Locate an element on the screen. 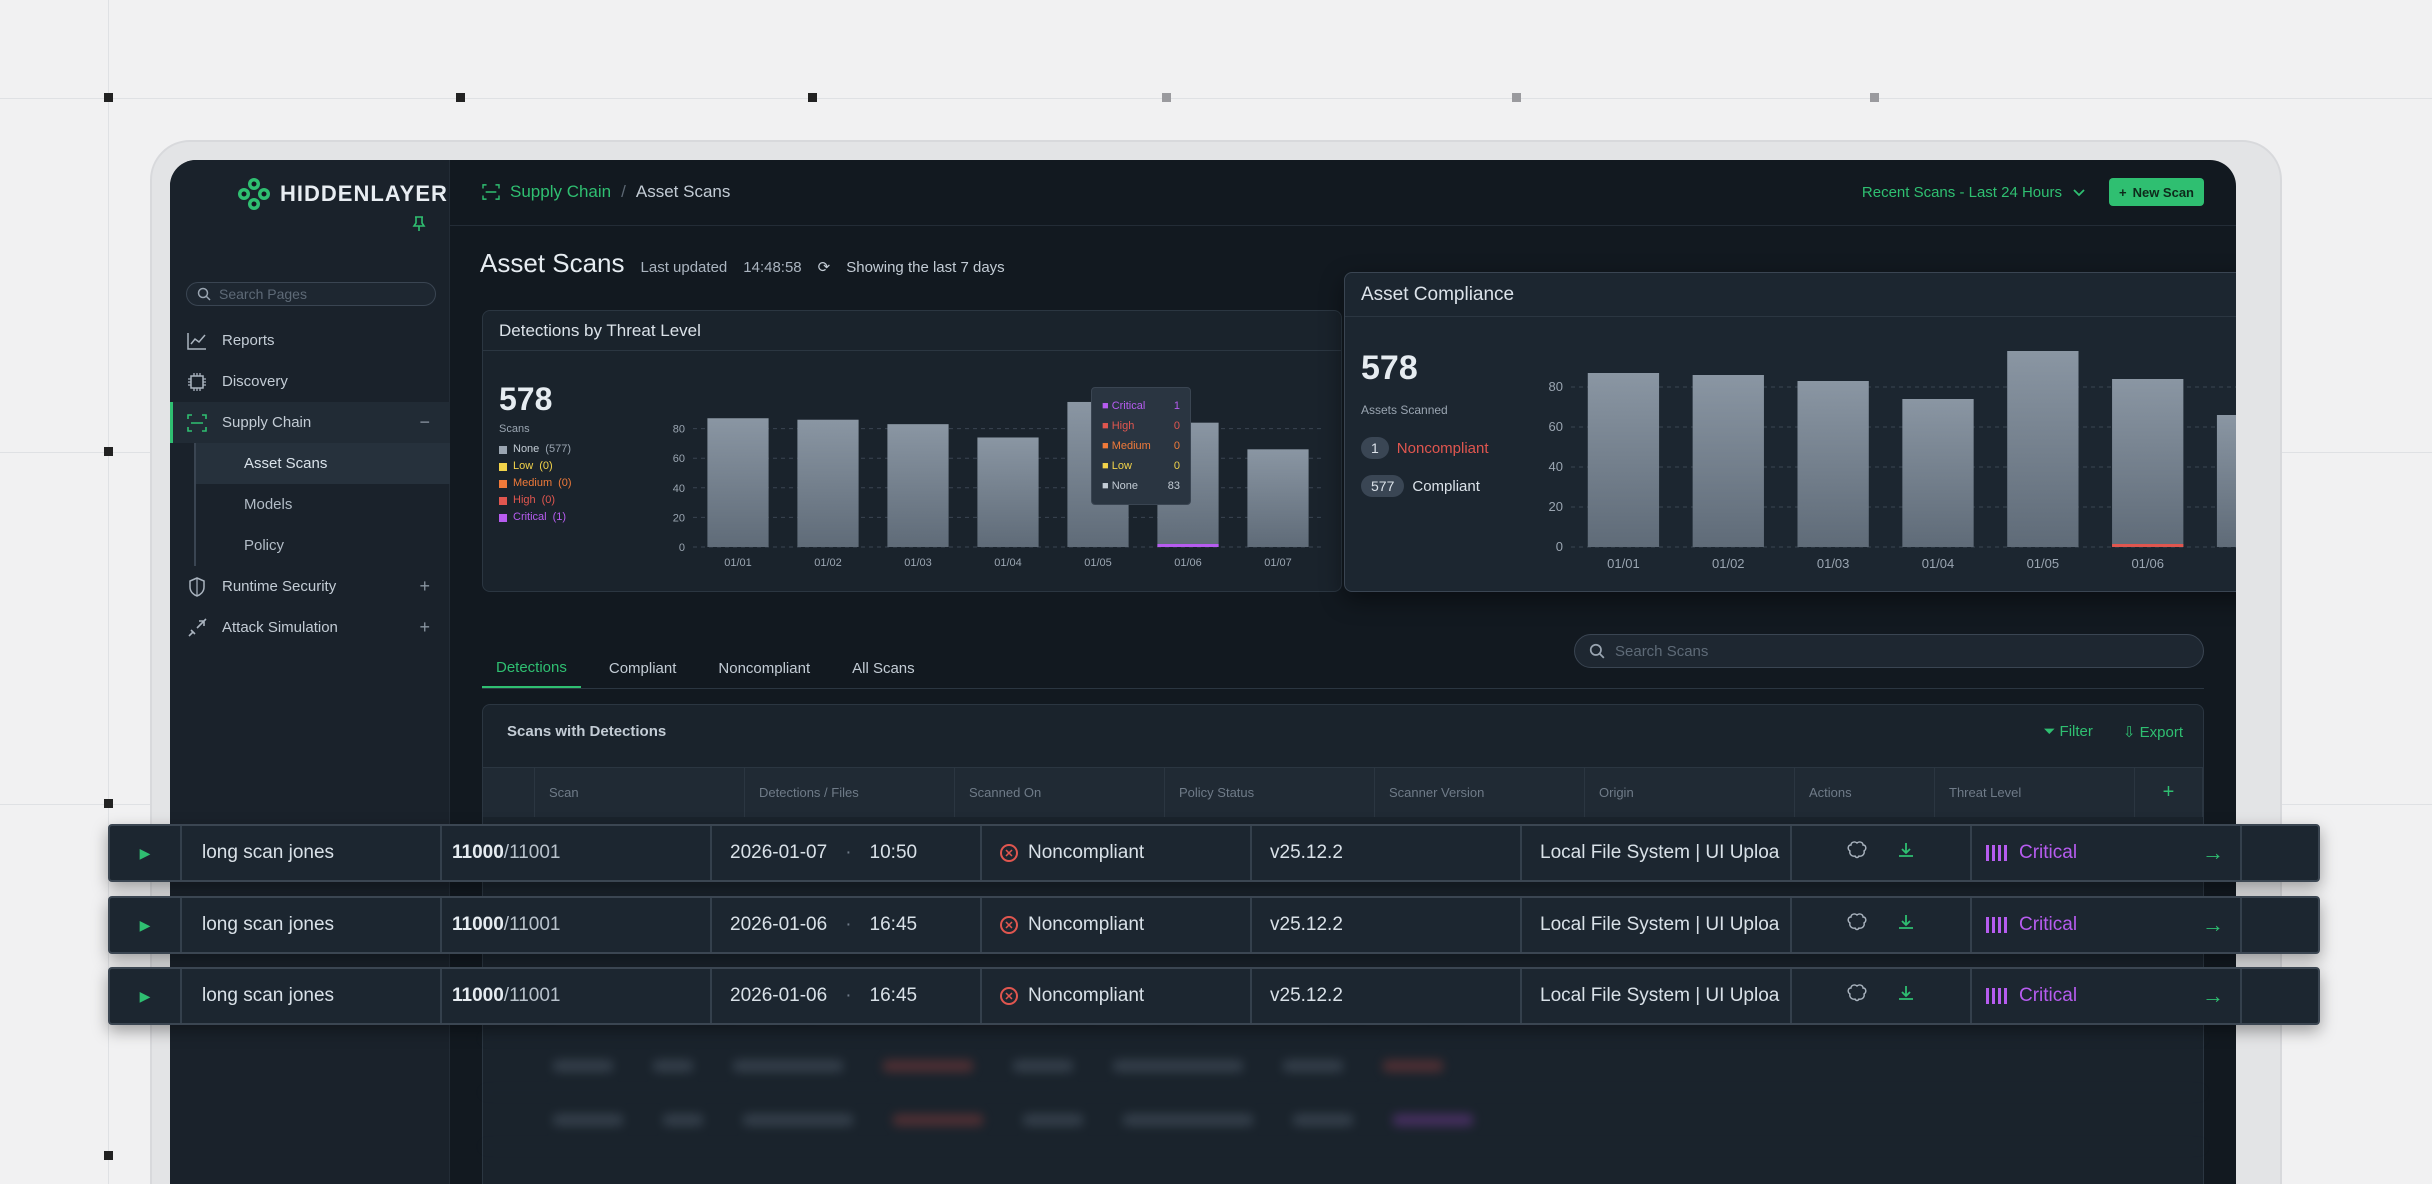 This screenshot has width=2432, height=1184. tab-compliant: Compliant is located at coordinates (642, 668).